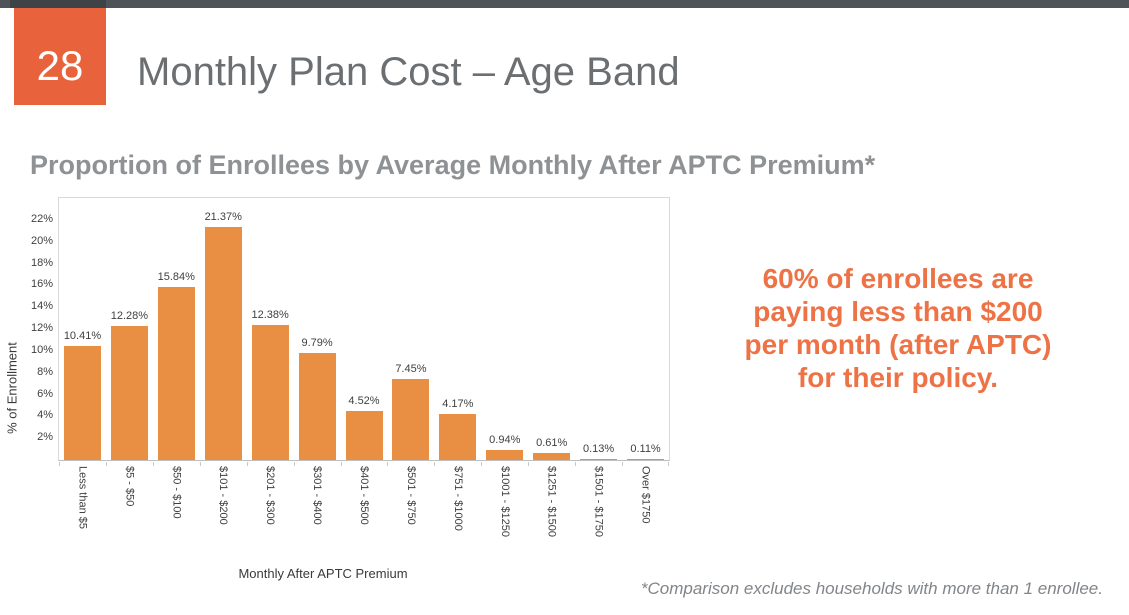  What do you see at coordinates (551, 501) in the screenshot?
I see `x-axis-category-label: $1251 - $1500` at bounding box center [551, 501].